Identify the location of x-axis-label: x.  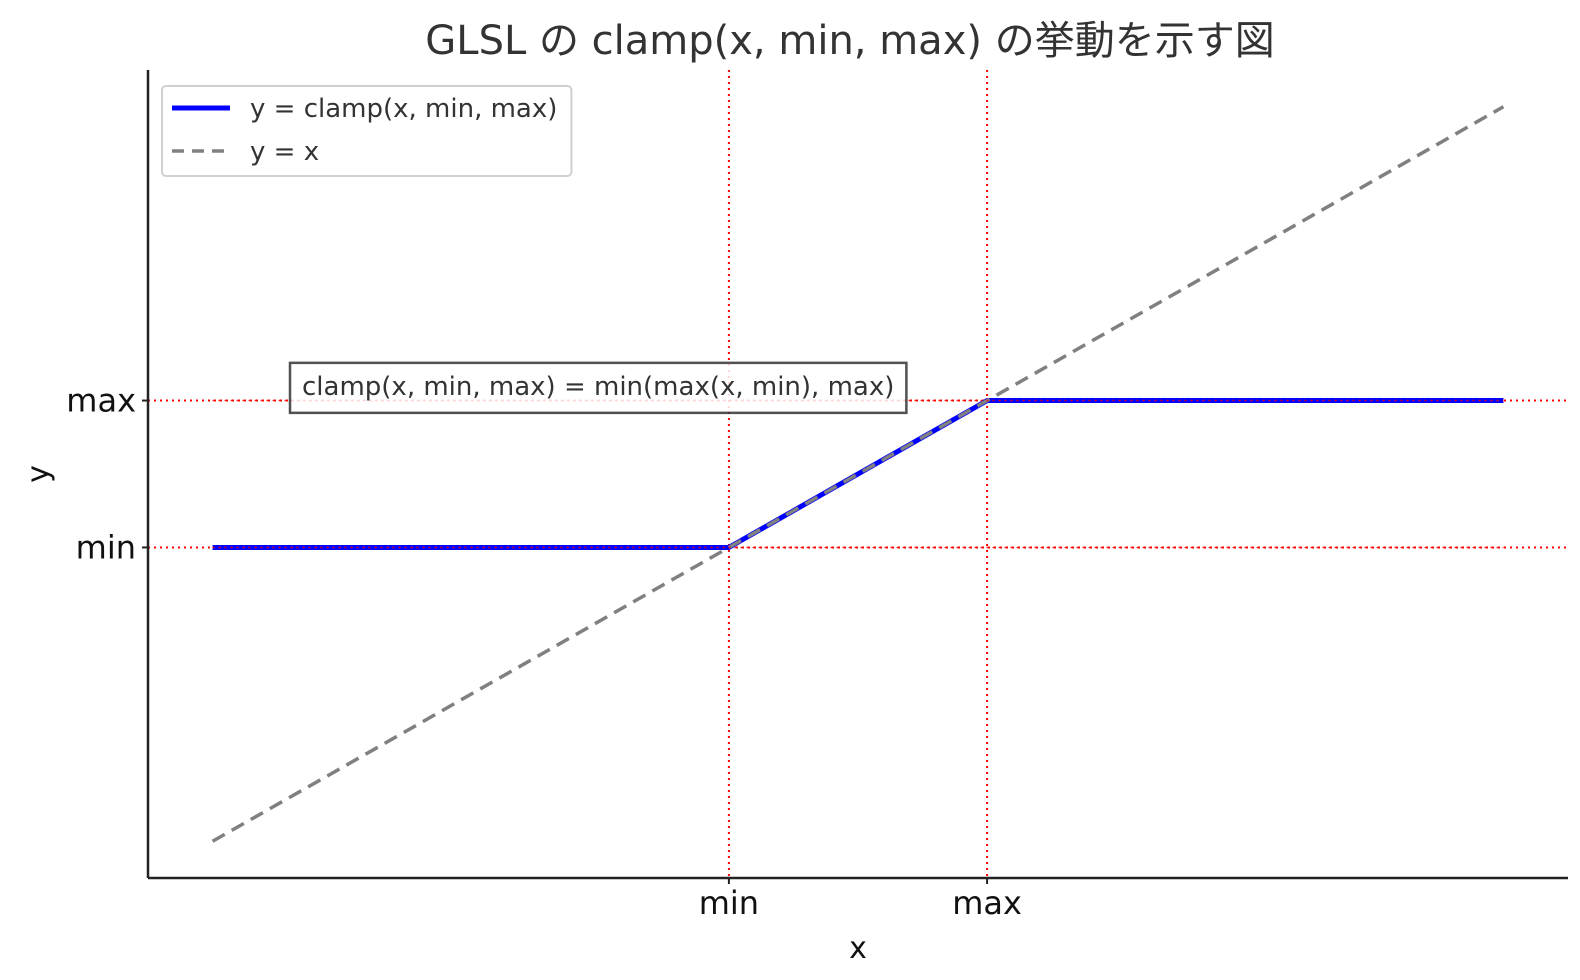
(858, 948).